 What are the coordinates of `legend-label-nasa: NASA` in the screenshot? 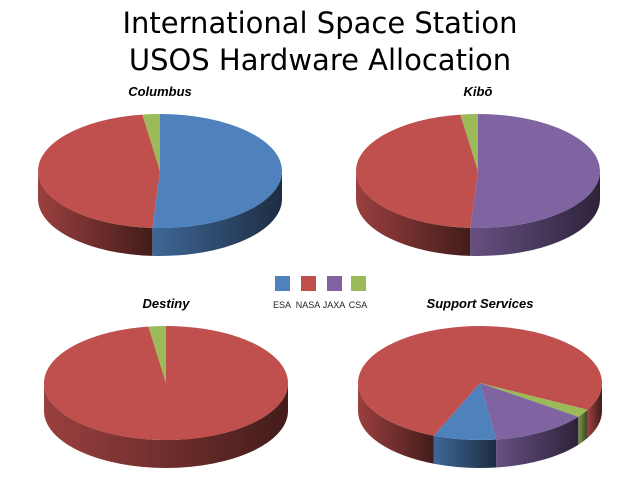 It's located at (308, 305).